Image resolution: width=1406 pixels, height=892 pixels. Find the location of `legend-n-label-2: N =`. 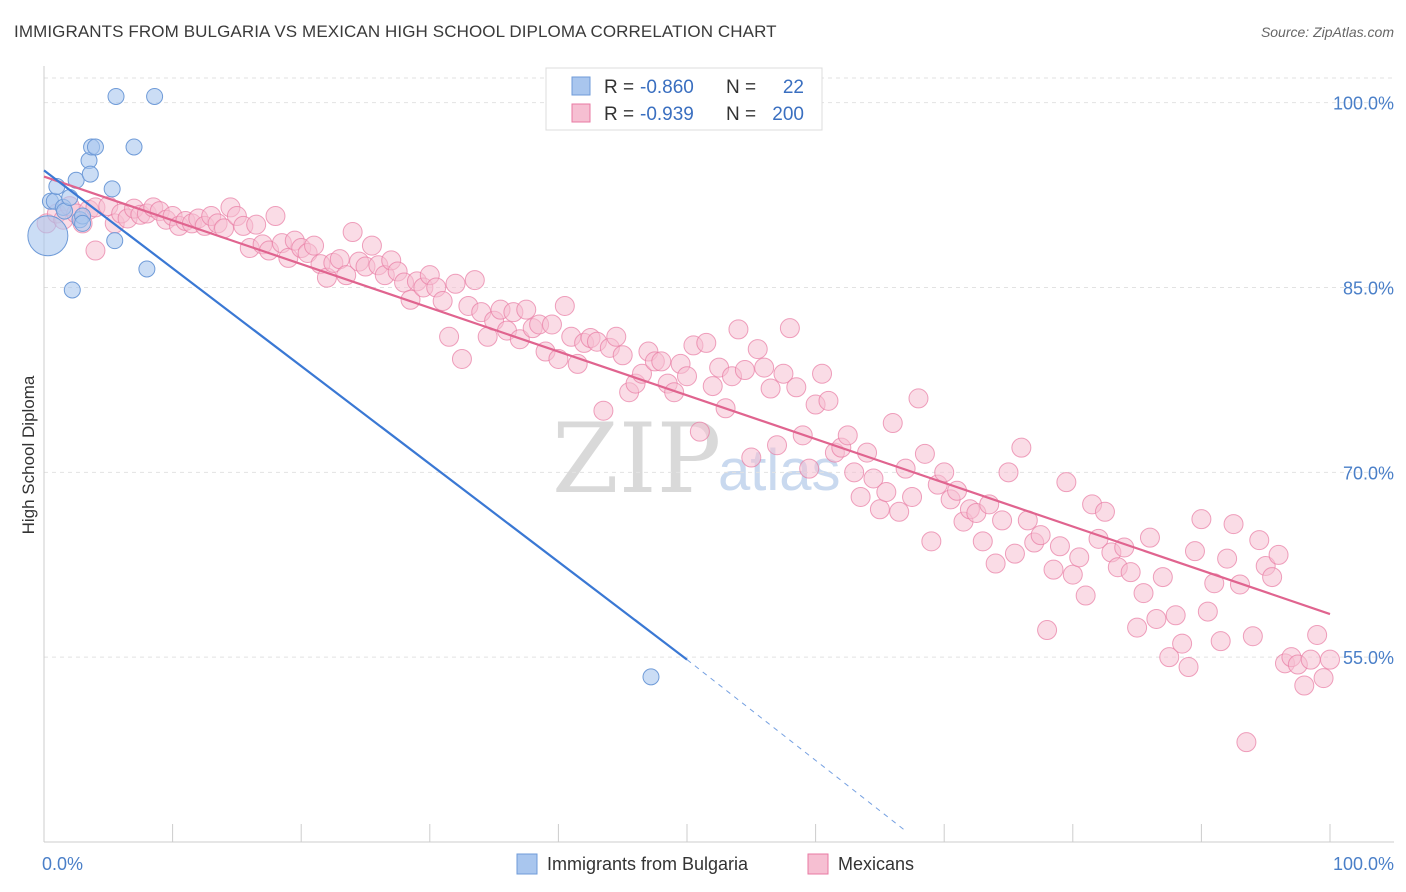

legend-n-label-2: N = is located at coordinates (741, 114).